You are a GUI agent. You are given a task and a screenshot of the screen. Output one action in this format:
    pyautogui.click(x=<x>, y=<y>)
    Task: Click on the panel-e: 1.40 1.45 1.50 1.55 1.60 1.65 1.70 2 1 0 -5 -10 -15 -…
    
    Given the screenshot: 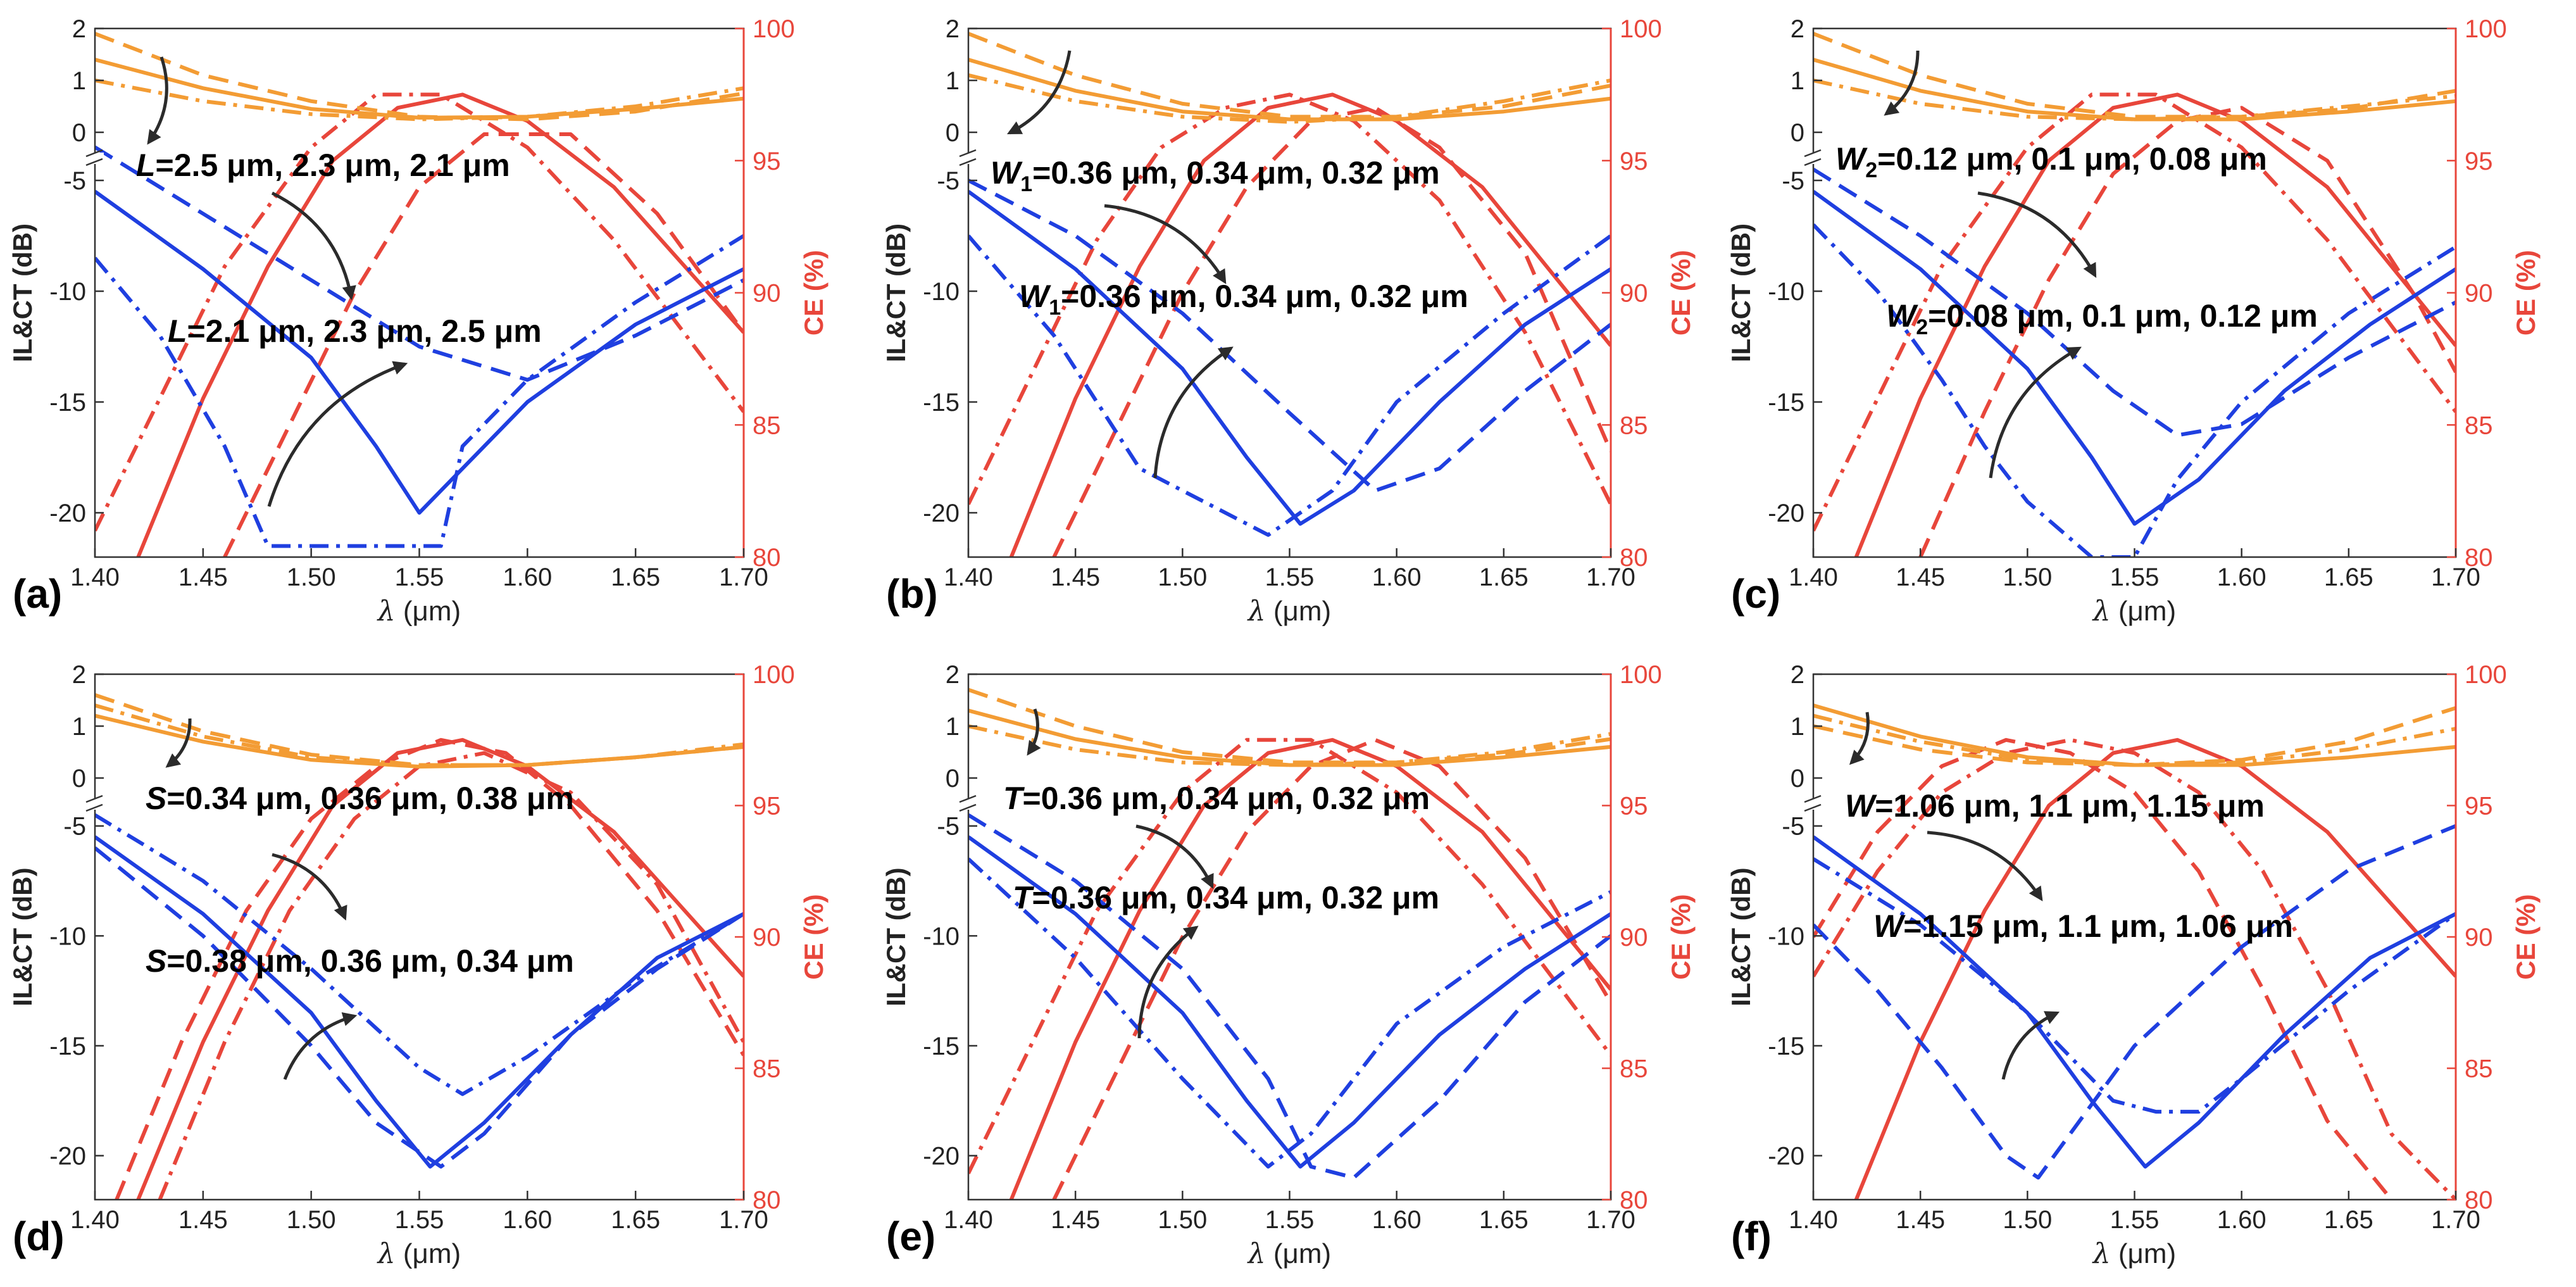 What is the action you would take?
    pyautogui.click(x=1288, y=965)
    